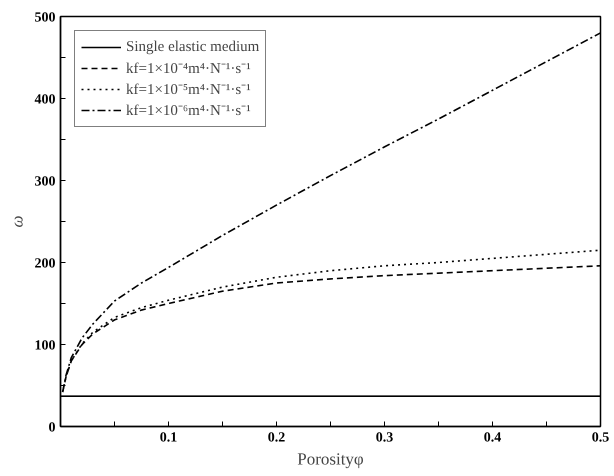 Image resolution: width=614 pixels, height=476 pixels. I want to click on x-axis-title: Porosityφ, so click(330, 459).